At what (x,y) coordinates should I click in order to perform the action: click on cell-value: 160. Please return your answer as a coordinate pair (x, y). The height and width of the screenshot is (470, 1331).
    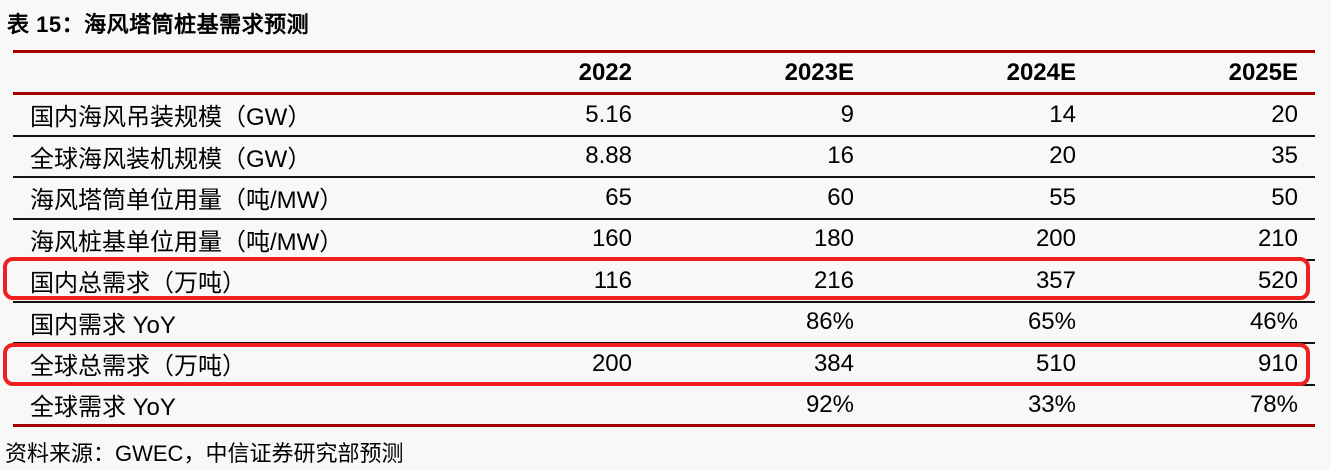
    Looking at the image, I should click on (611, 239).